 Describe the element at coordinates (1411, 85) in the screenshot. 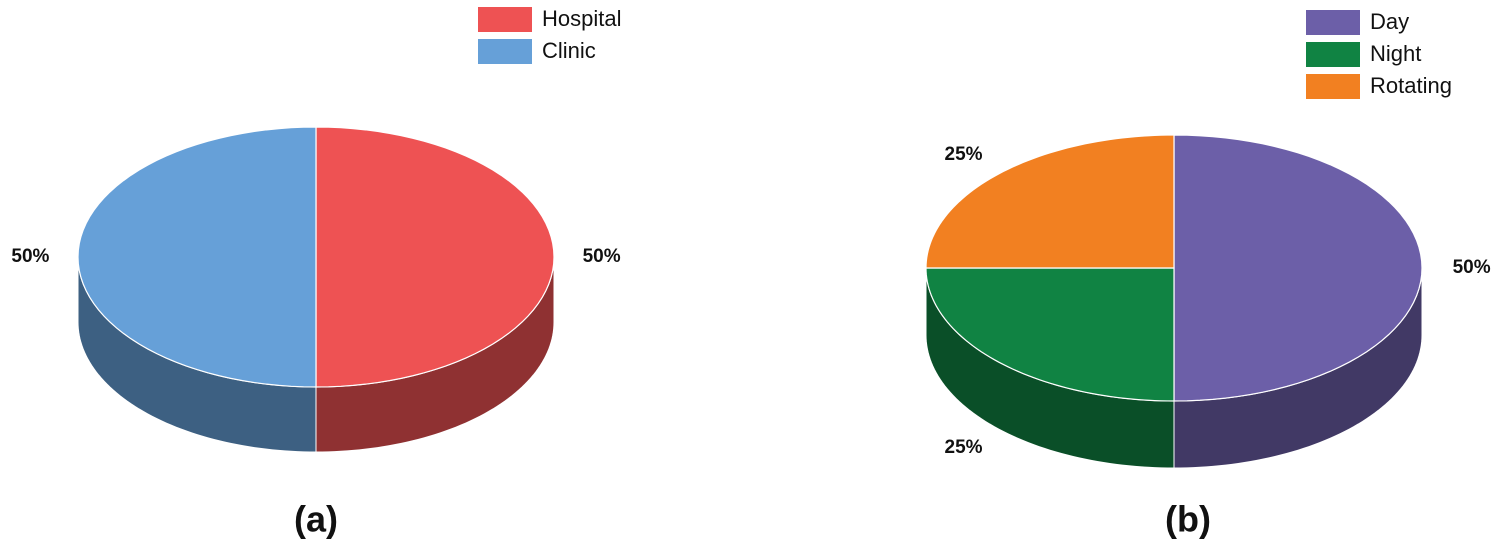

I see `legend-label: Rotating` at that location.